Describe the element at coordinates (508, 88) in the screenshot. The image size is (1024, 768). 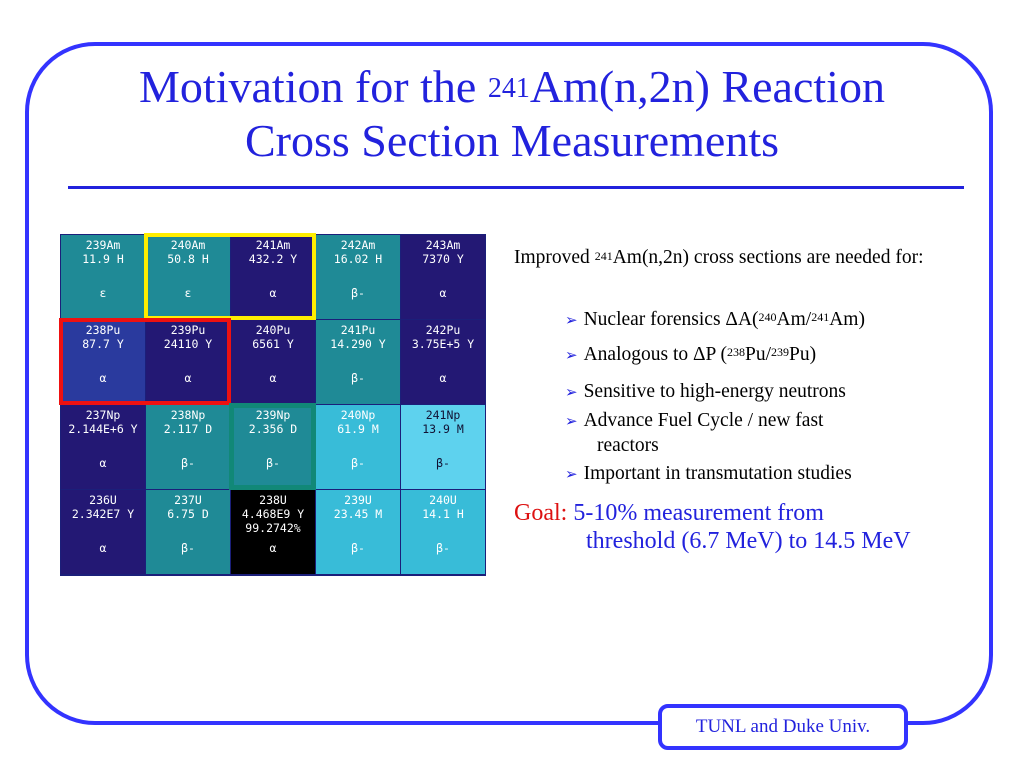
I see `title-superscript: 241` at that location.